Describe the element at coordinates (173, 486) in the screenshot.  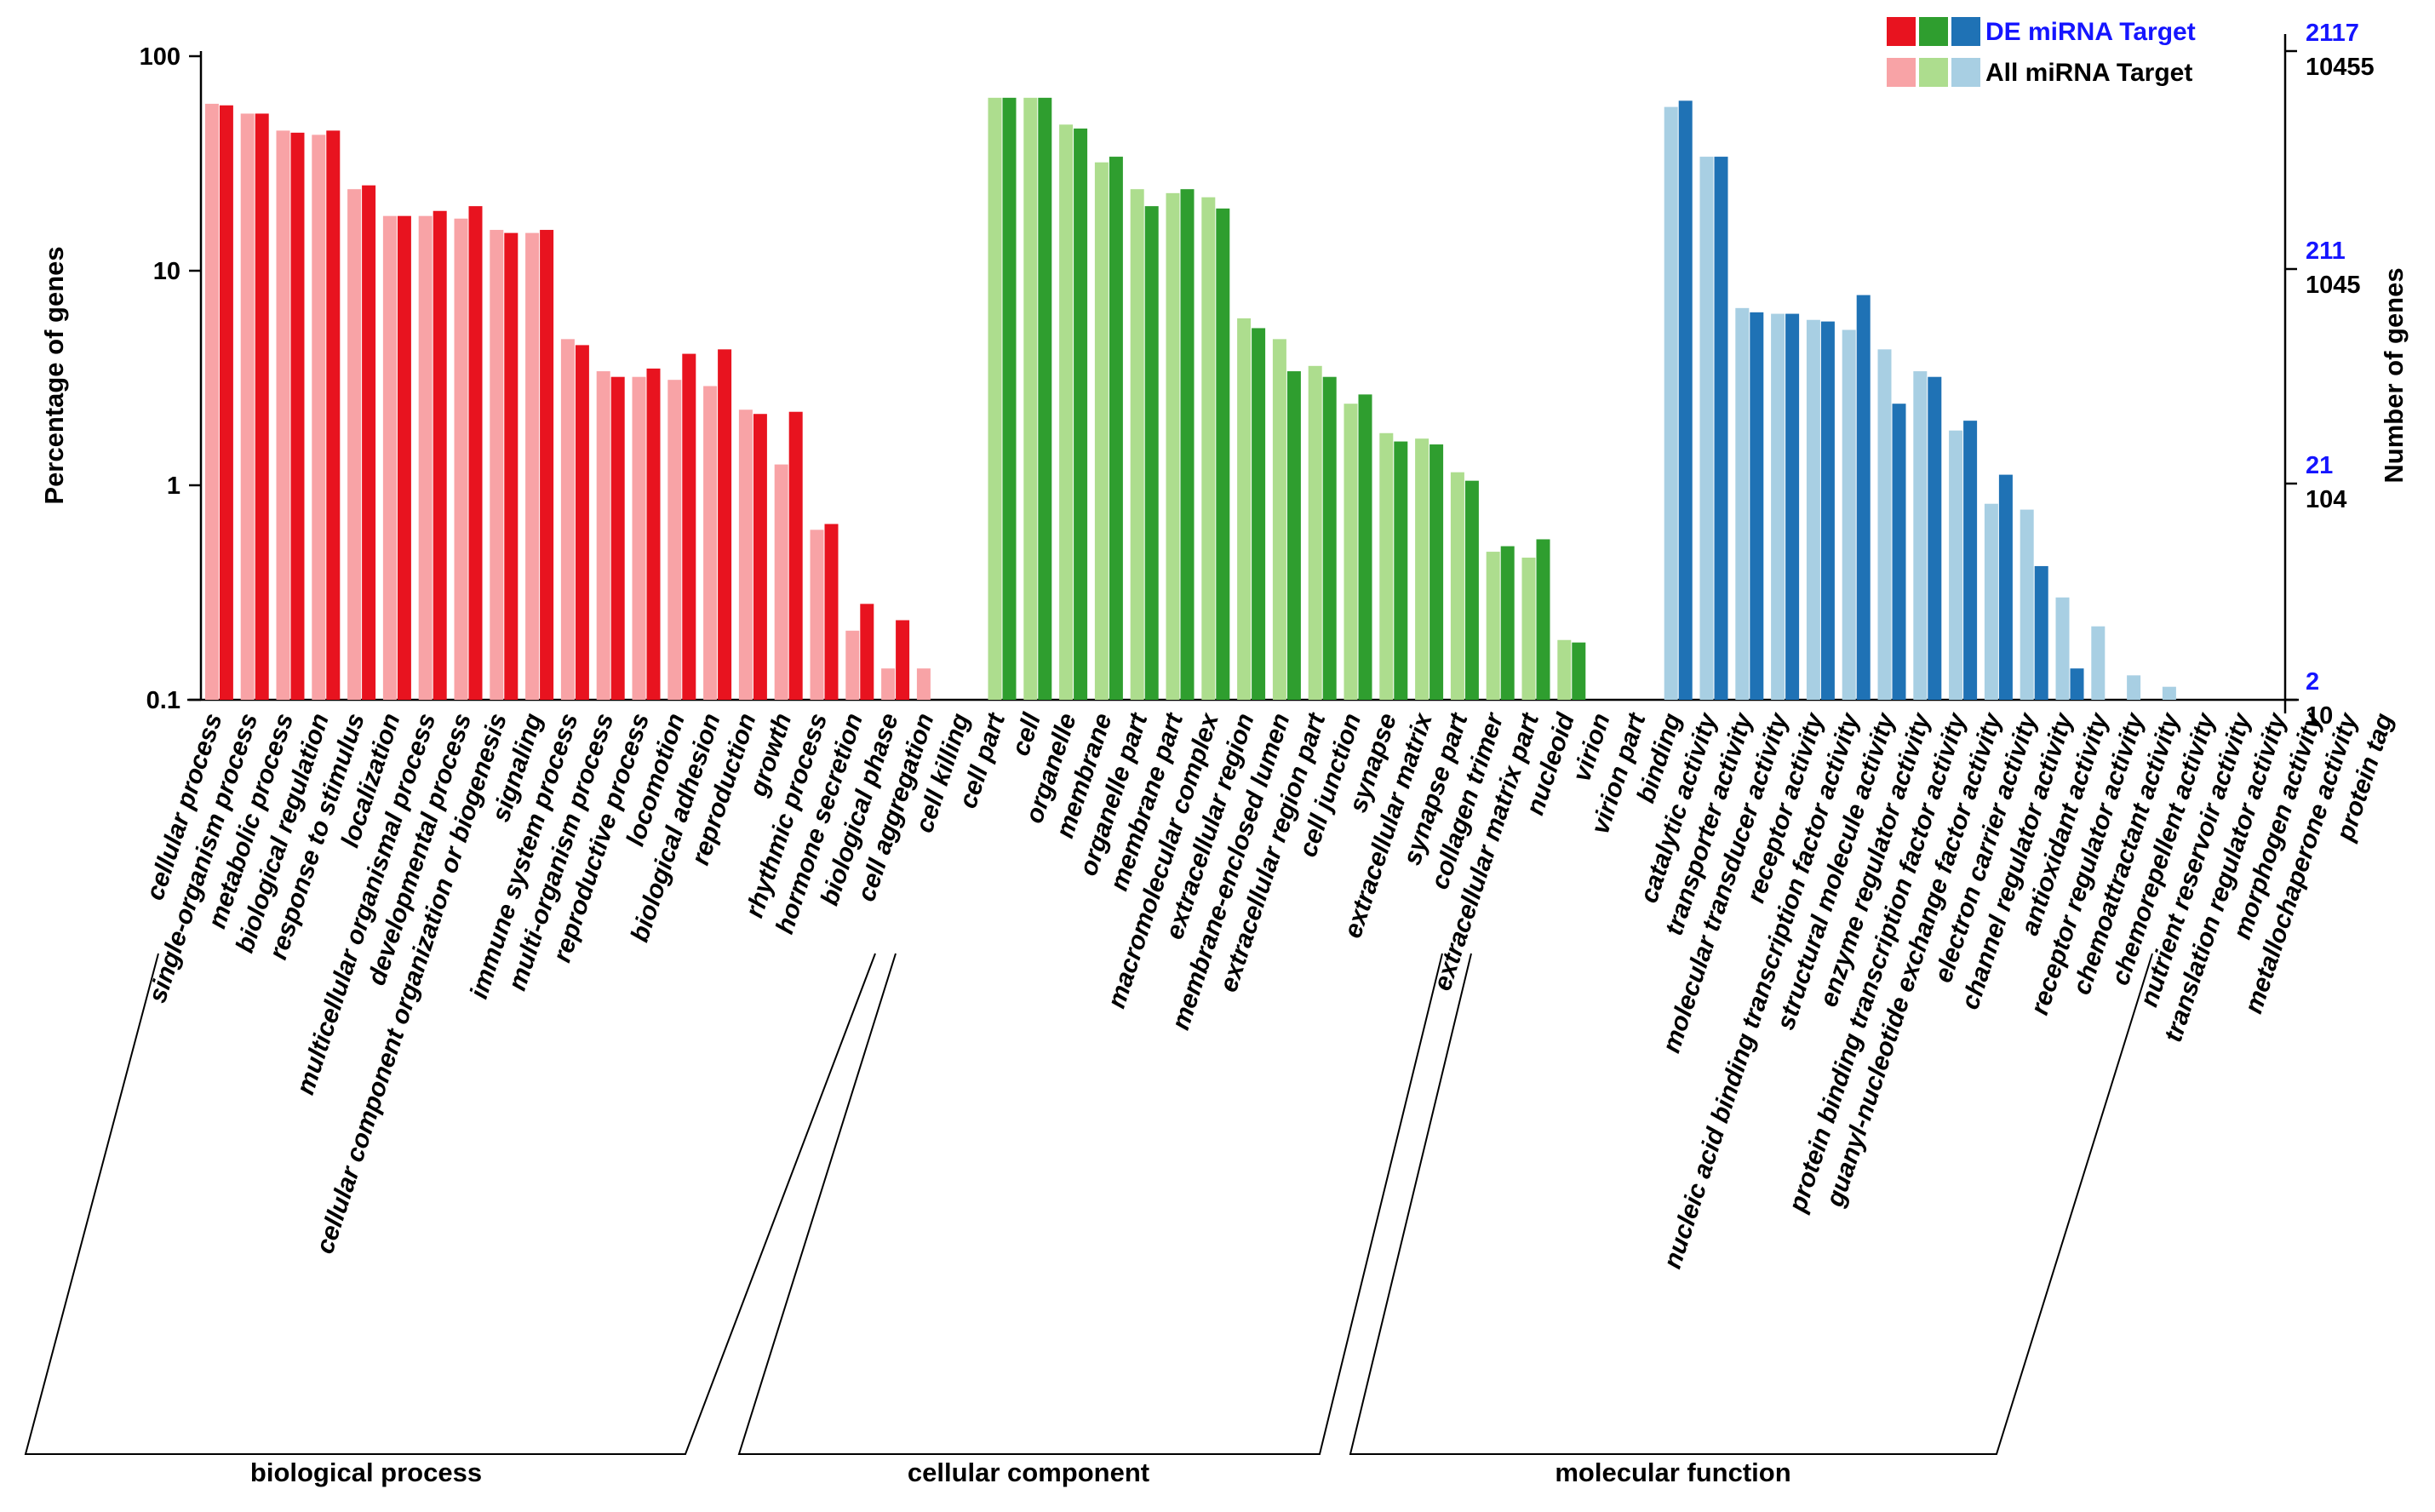
I see `left-tick-label: 1` at that location.